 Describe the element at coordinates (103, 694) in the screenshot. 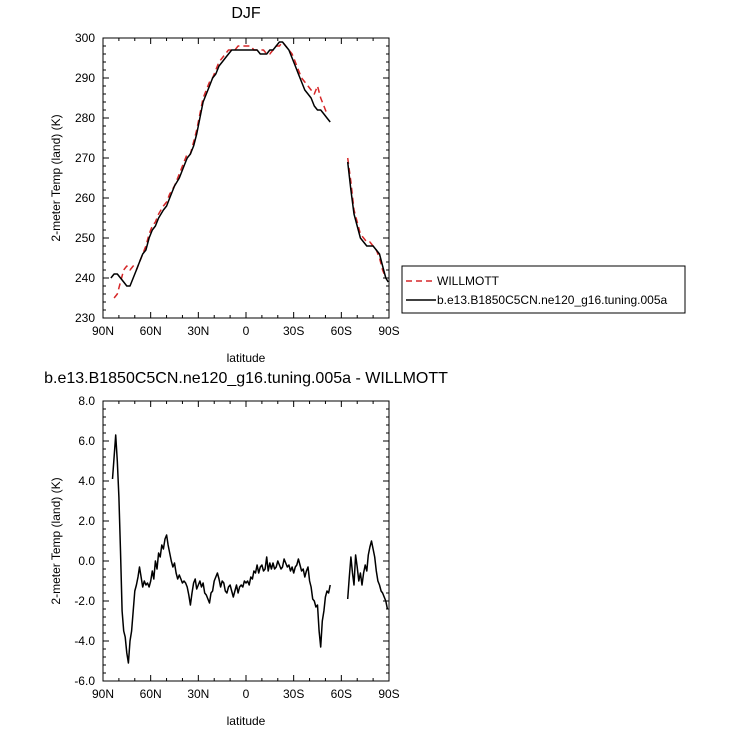

I see `difference-x-tick-label: 90N` at that location.